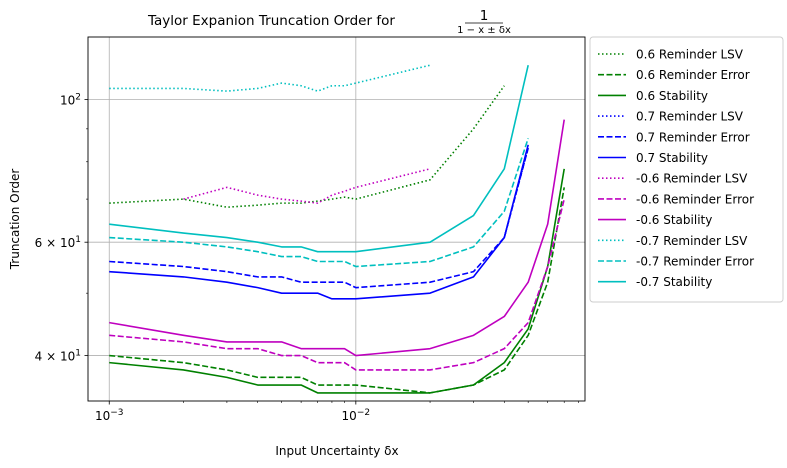 The height and width of the screenshot is (468, 787). I want to click on legend-box, so click(686, 169).